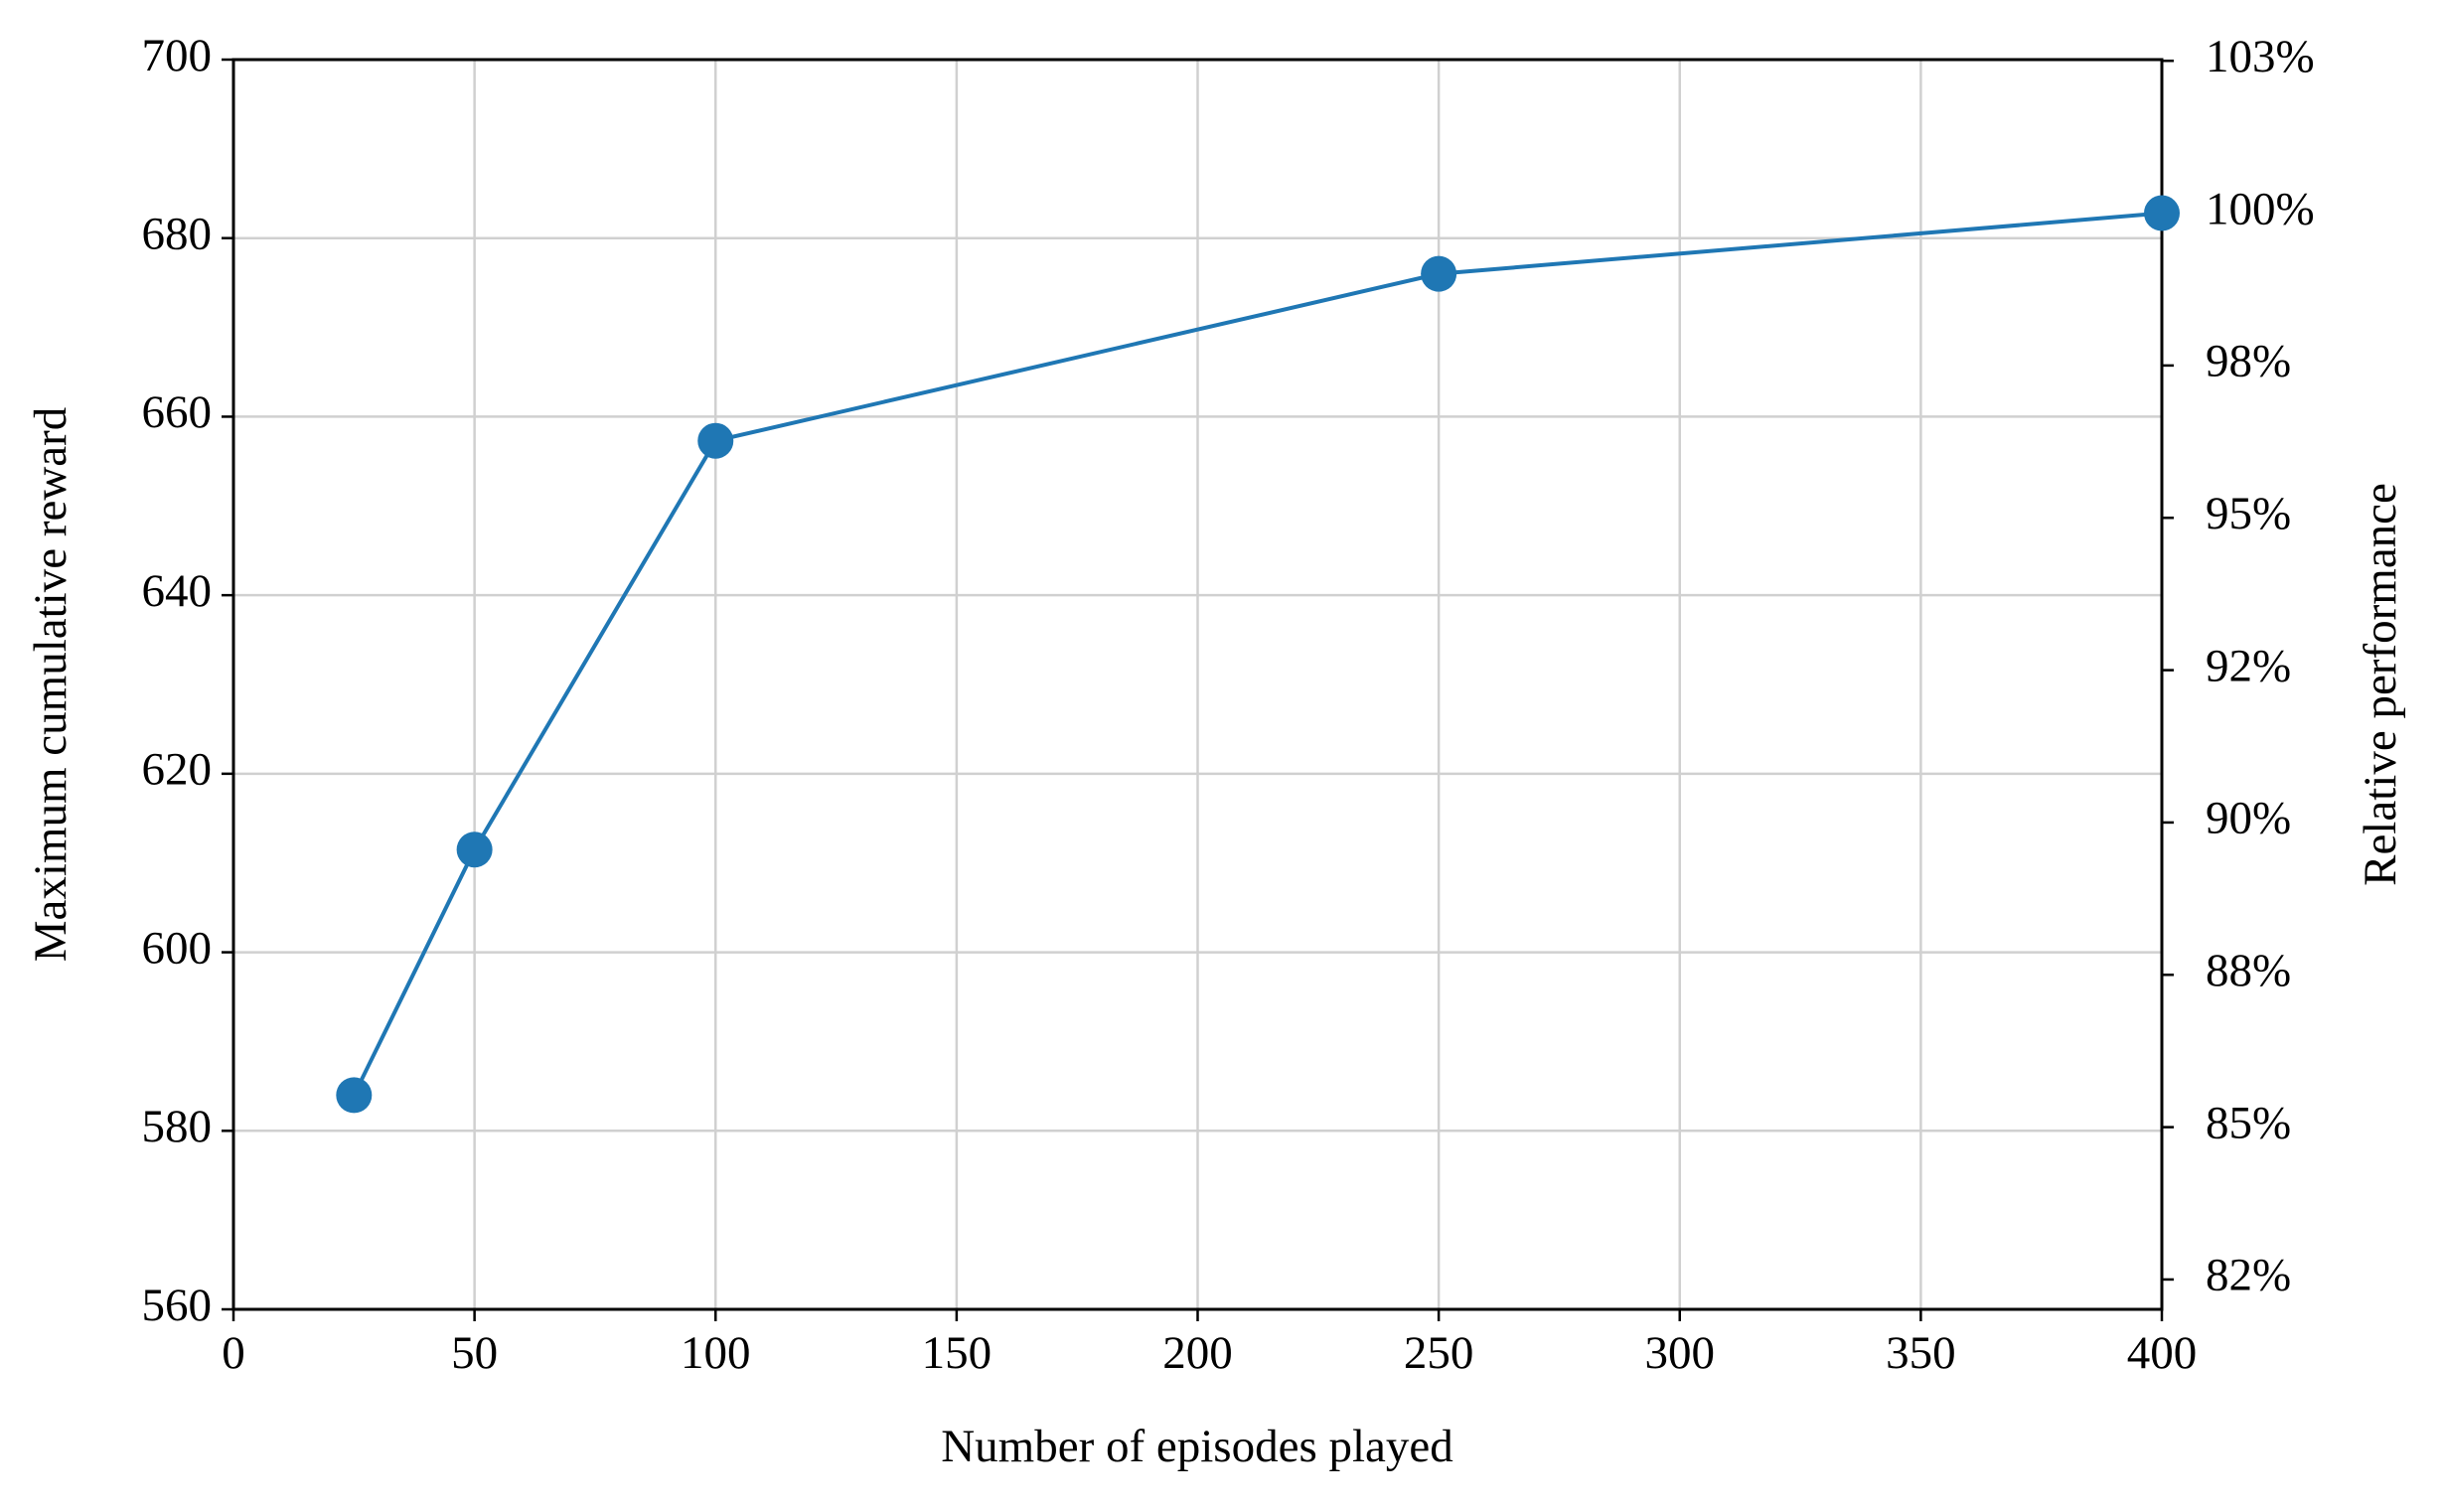 Image resolution: width=2444 pixels, height=1512 pixels. Describe the element at coordinates (2249, 361) in the screenshot. I see `y2-tick-label: 98%` at that location.